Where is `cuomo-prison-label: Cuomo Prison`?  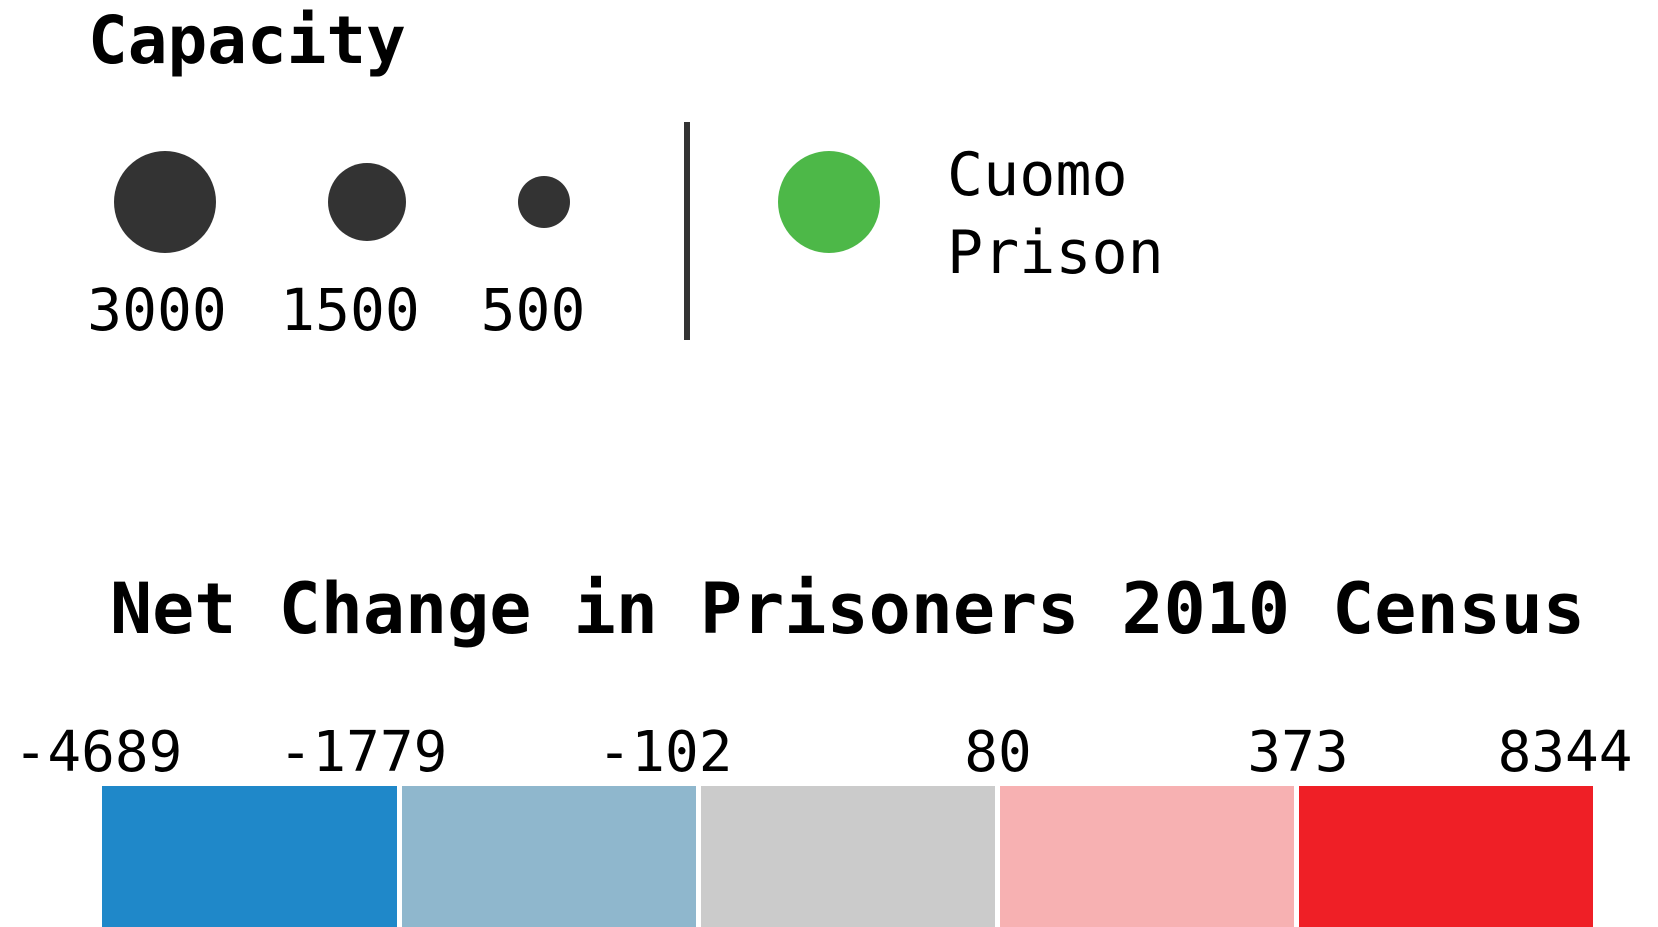 cuomo-prison-label: Cuomo Prison is located at coordinates (1055, 214).